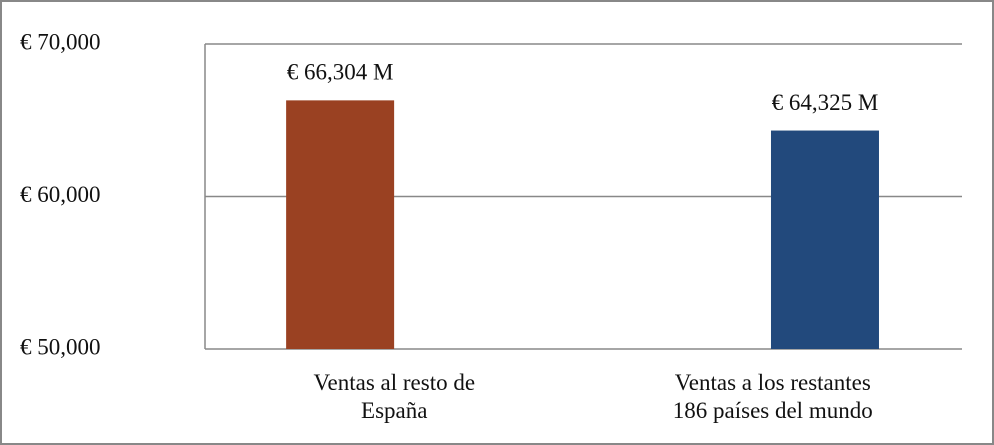  What do you see at coordinates (60, 194) in the screenshot?
I see `y-tick-label: € 60,000` at bounding box center [60, 194].